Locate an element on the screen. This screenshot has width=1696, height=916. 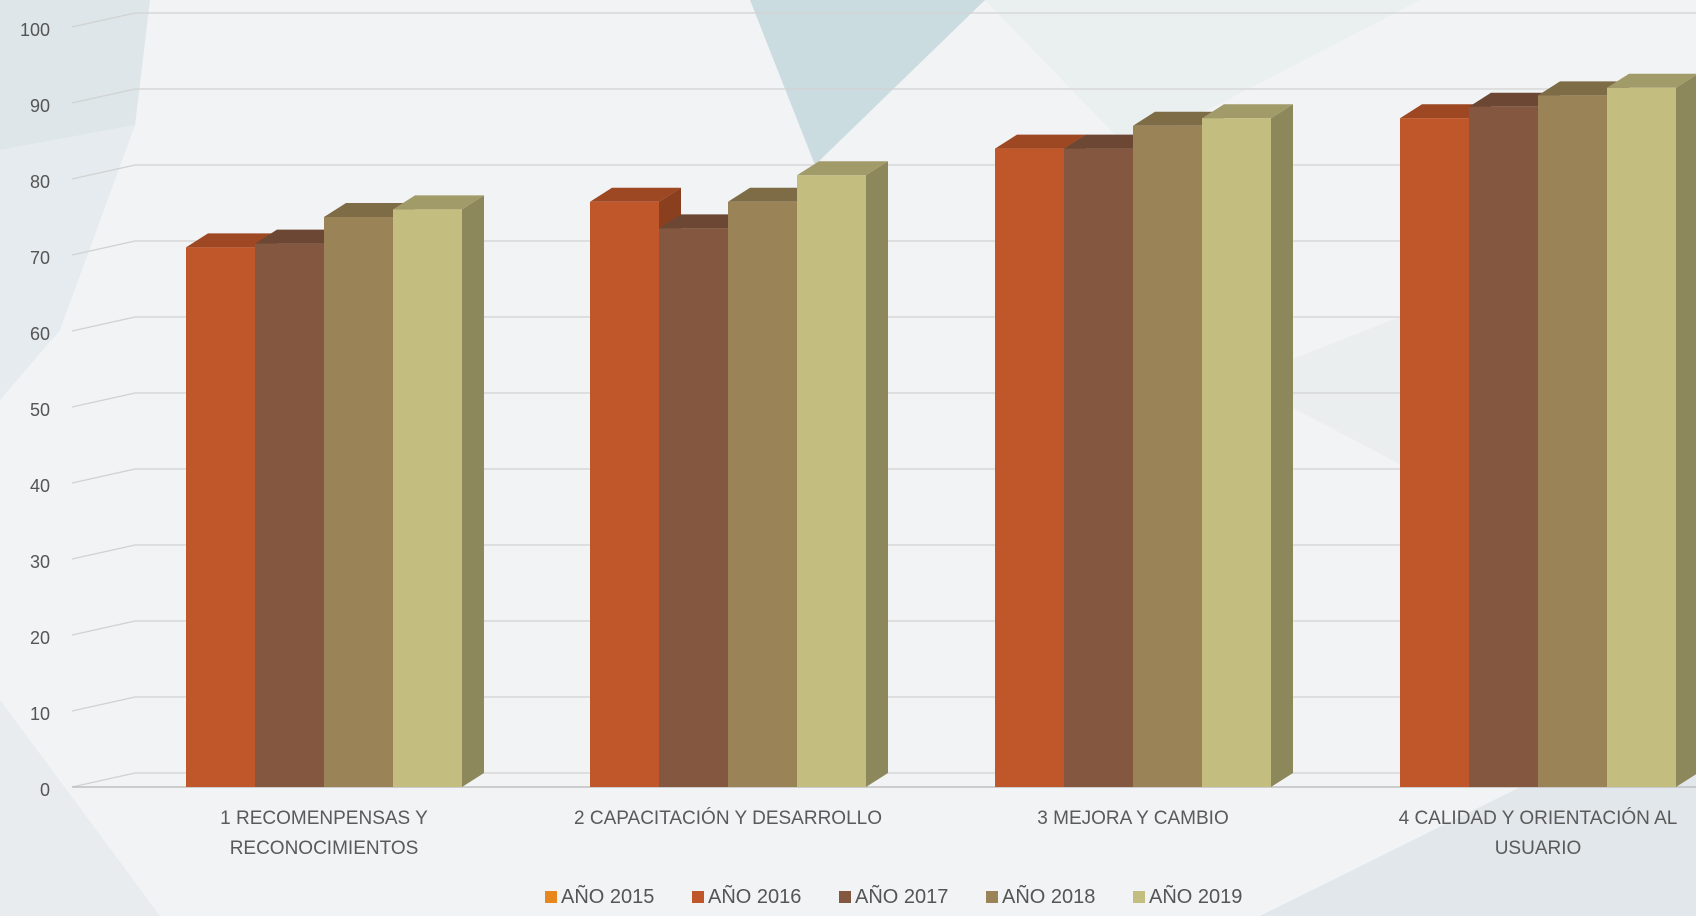
y-tick-label: 10 is located at coordinates (40, 714).